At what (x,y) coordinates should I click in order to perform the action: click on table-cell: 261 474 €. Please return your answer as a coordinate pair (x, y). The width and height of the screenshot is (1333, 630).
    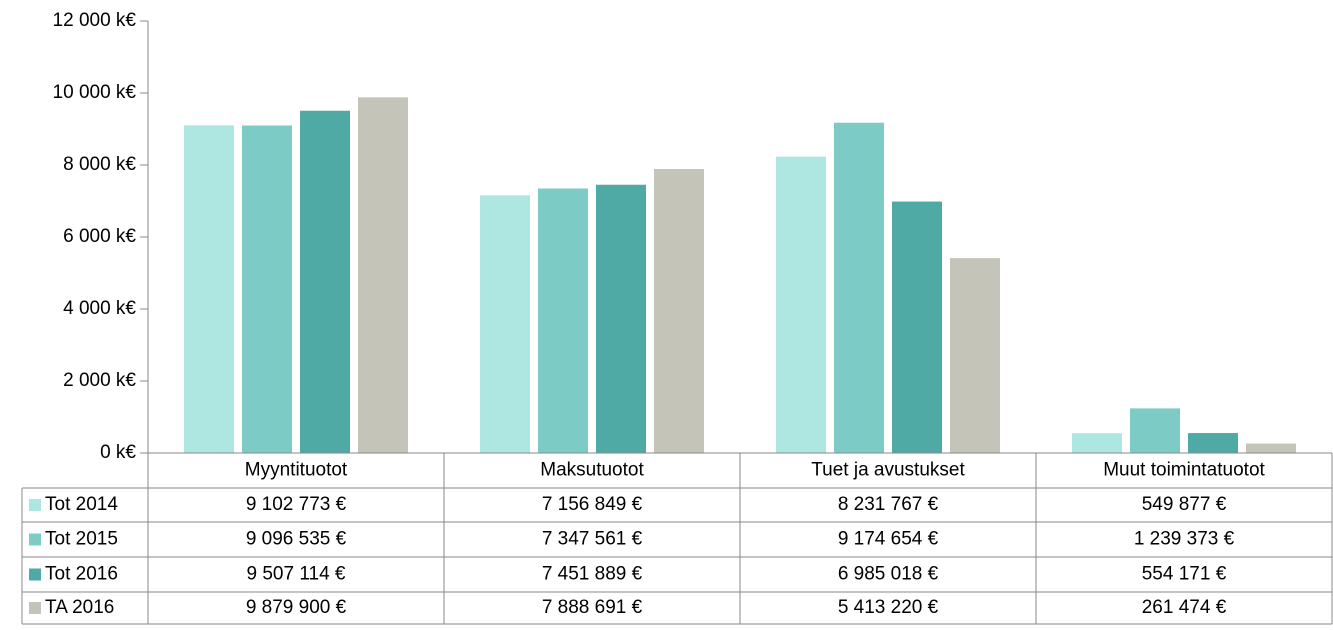
    Looking at the image, I should click on (1184, 607).